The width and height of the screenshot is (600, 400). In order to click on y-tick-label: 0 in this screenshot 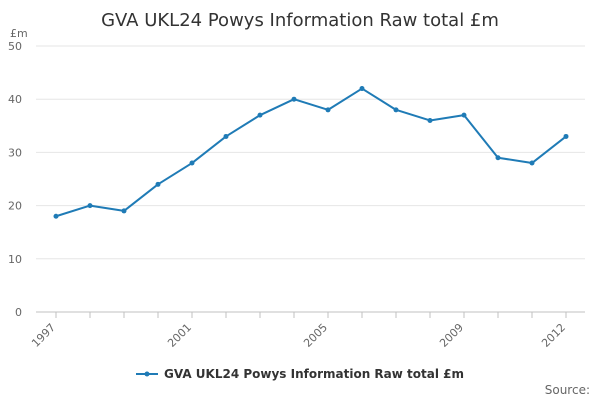, I will do `click(18, 312)`.